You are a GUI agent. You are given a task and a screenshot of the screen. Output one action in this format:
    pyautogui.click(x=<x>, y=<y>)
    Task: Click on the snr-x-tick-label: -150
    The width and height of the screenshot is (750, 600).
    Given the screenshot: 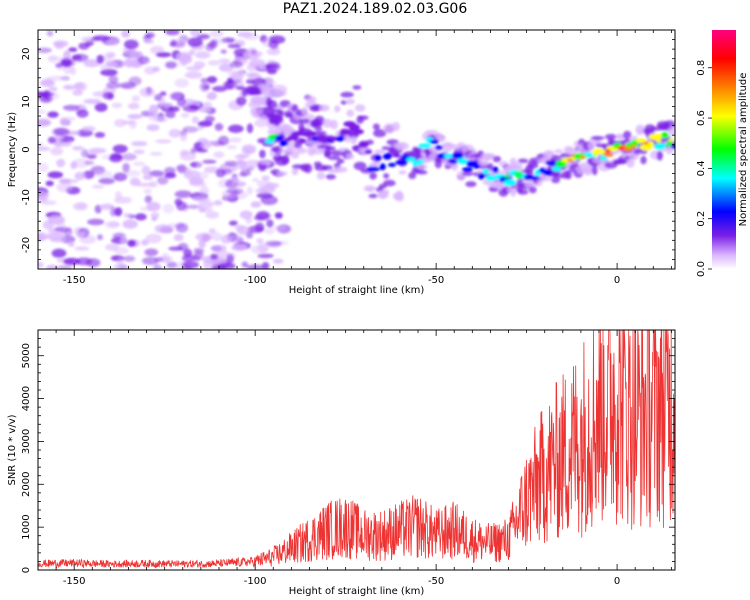 What is the action you would take?
    pyautogui.click(x=74, y=581)
    